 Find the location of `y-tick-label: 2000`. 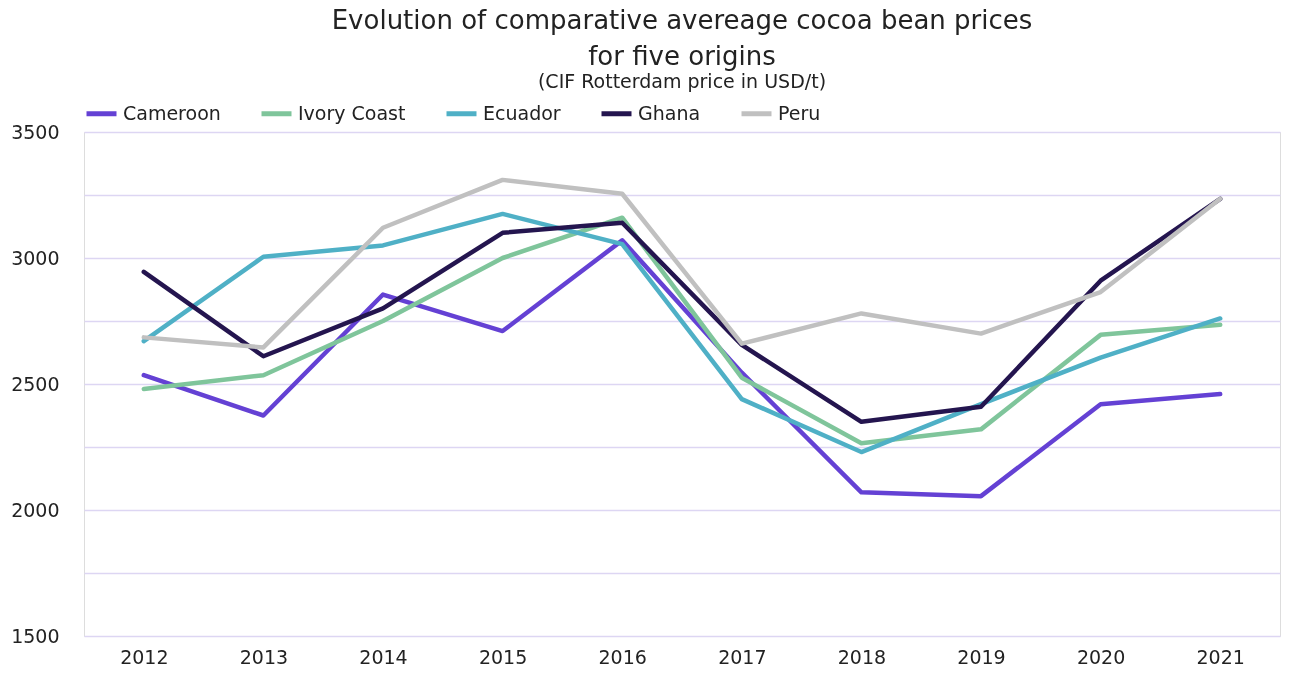

y-tick-label: 2000 is located at coordinates (35, 509).